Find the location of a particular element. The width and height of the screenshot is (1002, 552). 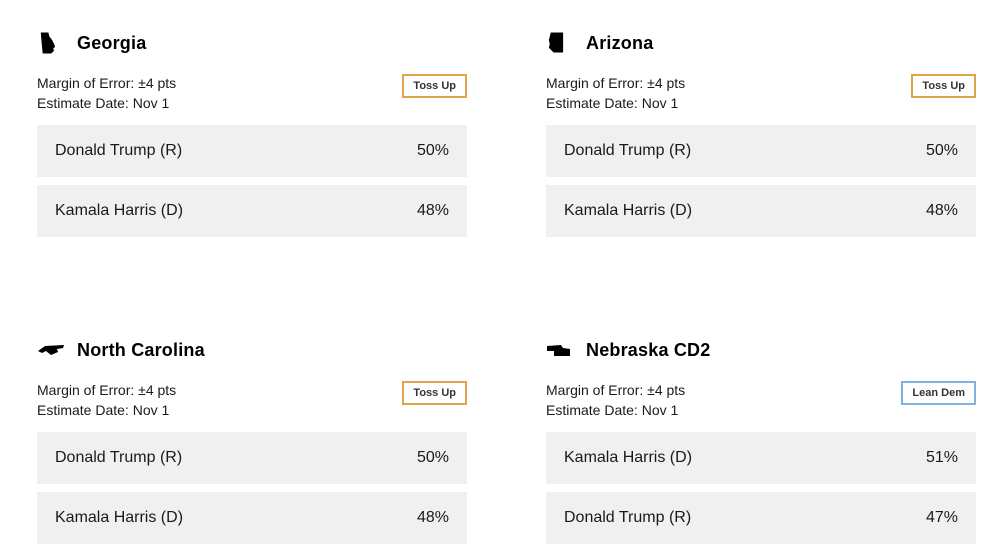

rating-badge: Lean Dem is located at coordinates (938, 393).